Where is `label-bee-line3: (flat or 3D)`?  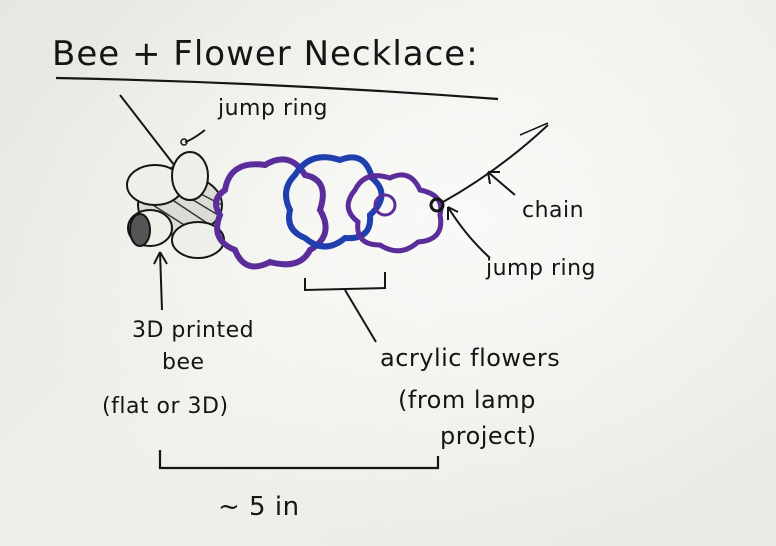 label-bee-line3: (flat or 3D) is located at coordinates (165, 406).